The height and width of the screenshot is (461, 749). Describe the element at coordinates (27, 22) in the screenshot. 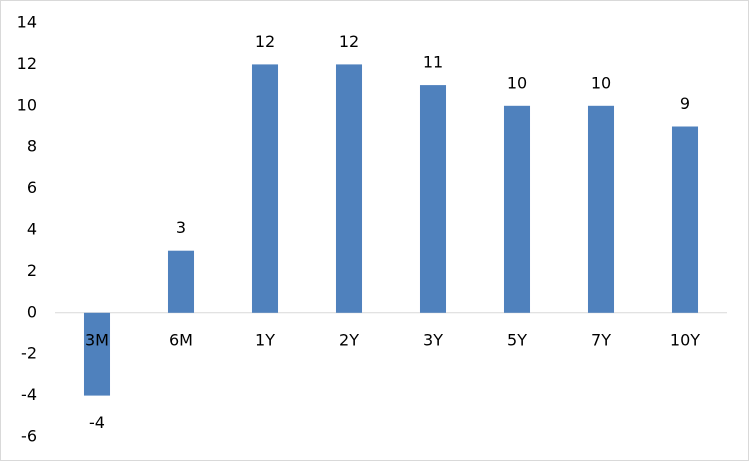

I see `y-tick-label: 14` at that location.